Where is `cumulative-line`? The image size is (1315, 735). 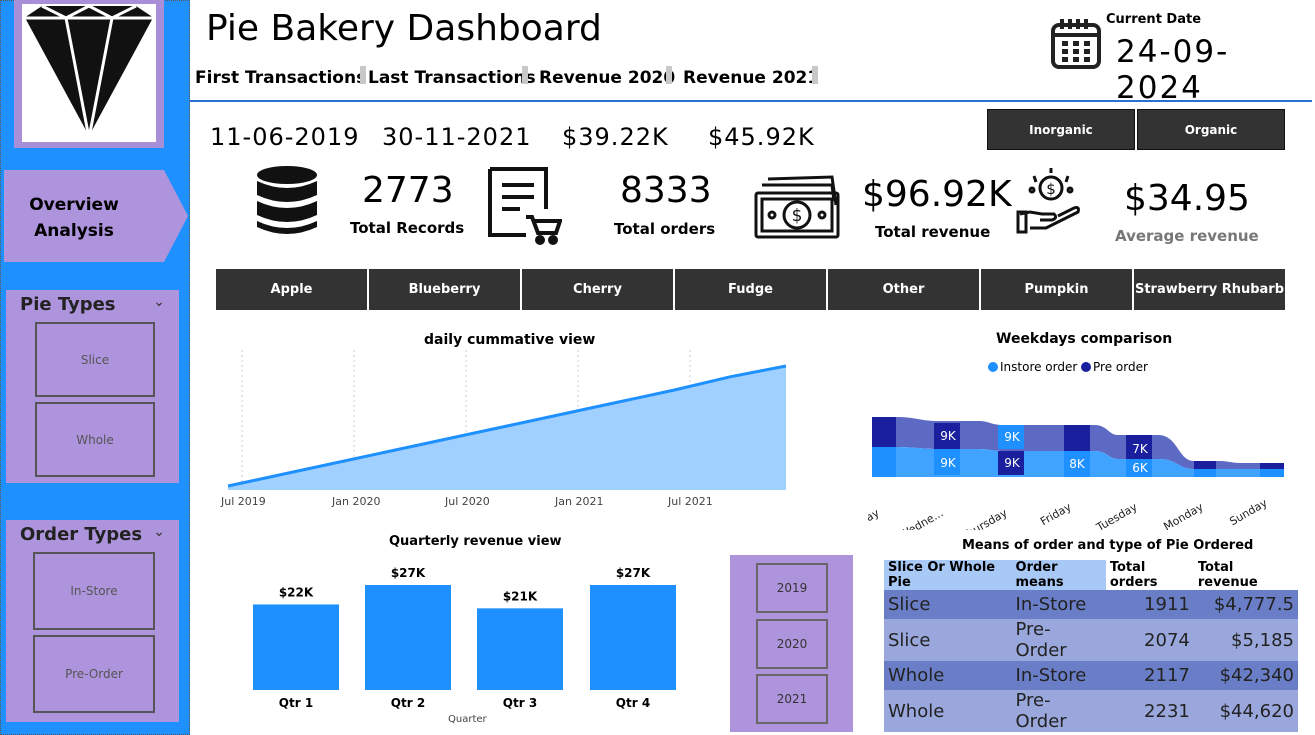
cumulative-line is located at coordinates (507, 426).